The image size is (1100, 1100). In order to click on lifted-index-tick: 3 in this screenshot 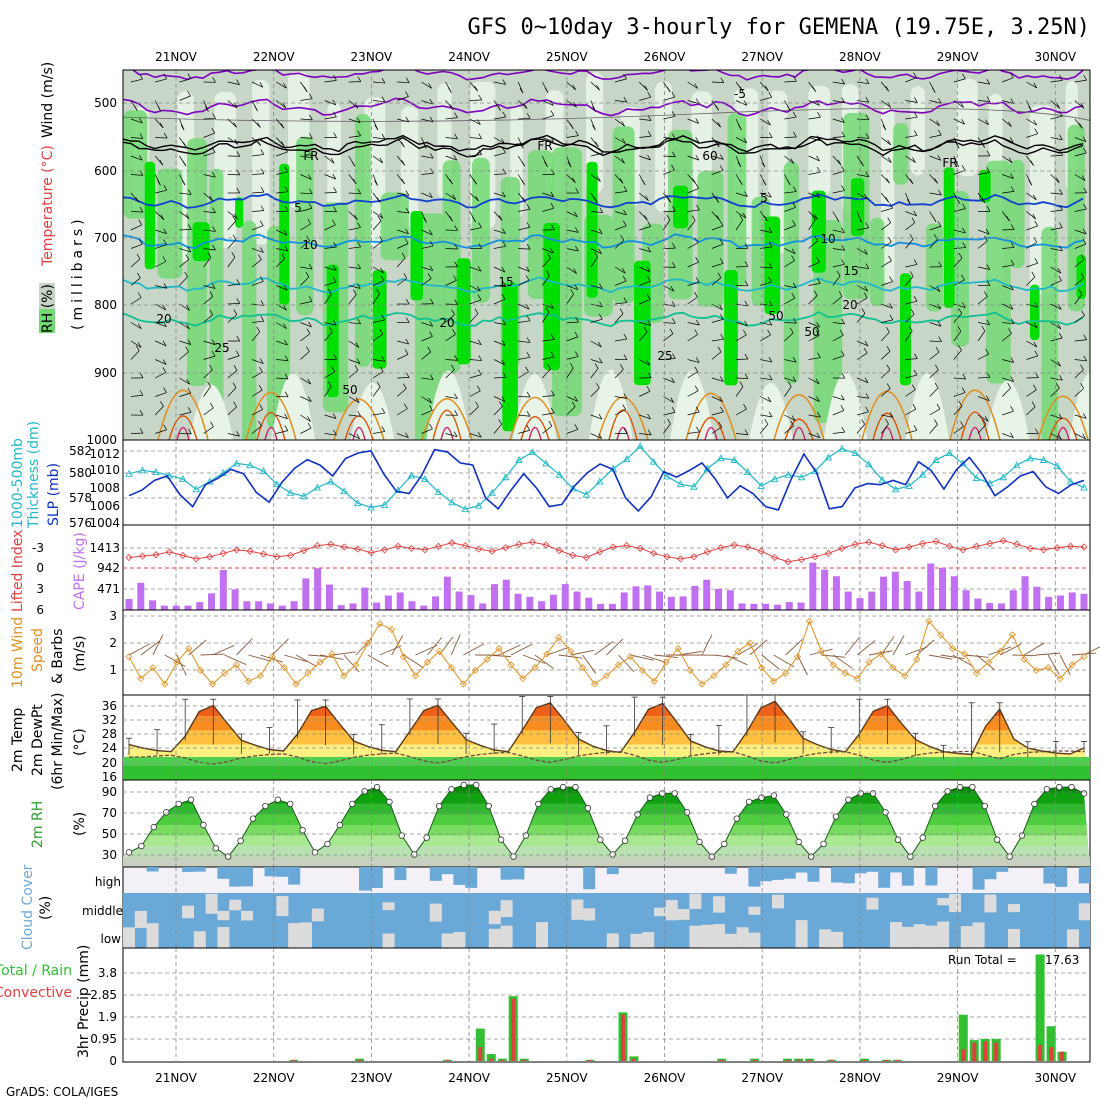, I will do `click(40, 589)`.